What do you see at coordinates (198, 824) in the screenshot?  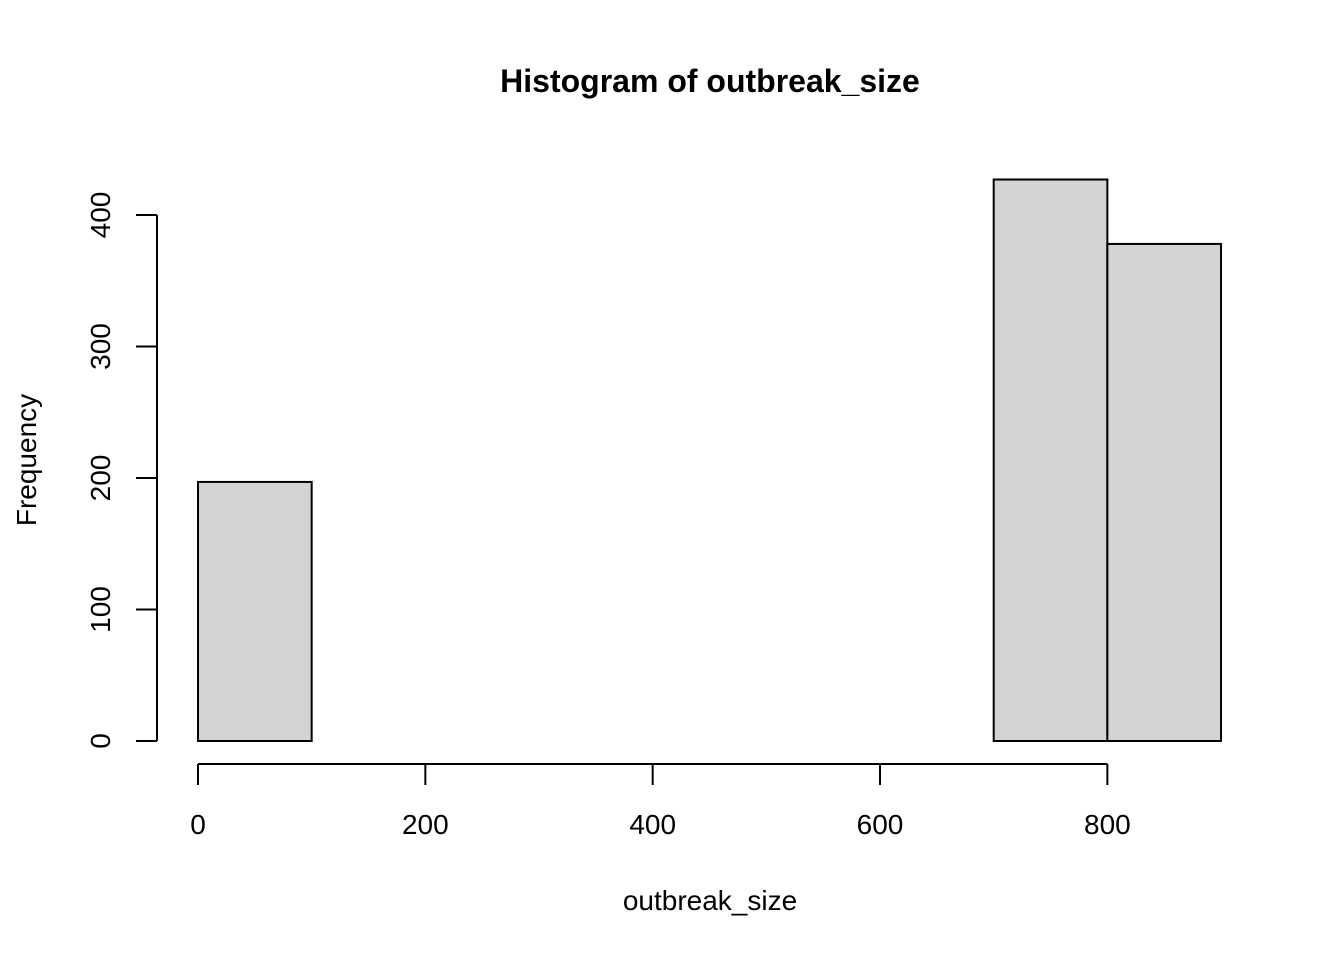 I see `x-tick-label-0: 0` at bounding box center [198, 824].